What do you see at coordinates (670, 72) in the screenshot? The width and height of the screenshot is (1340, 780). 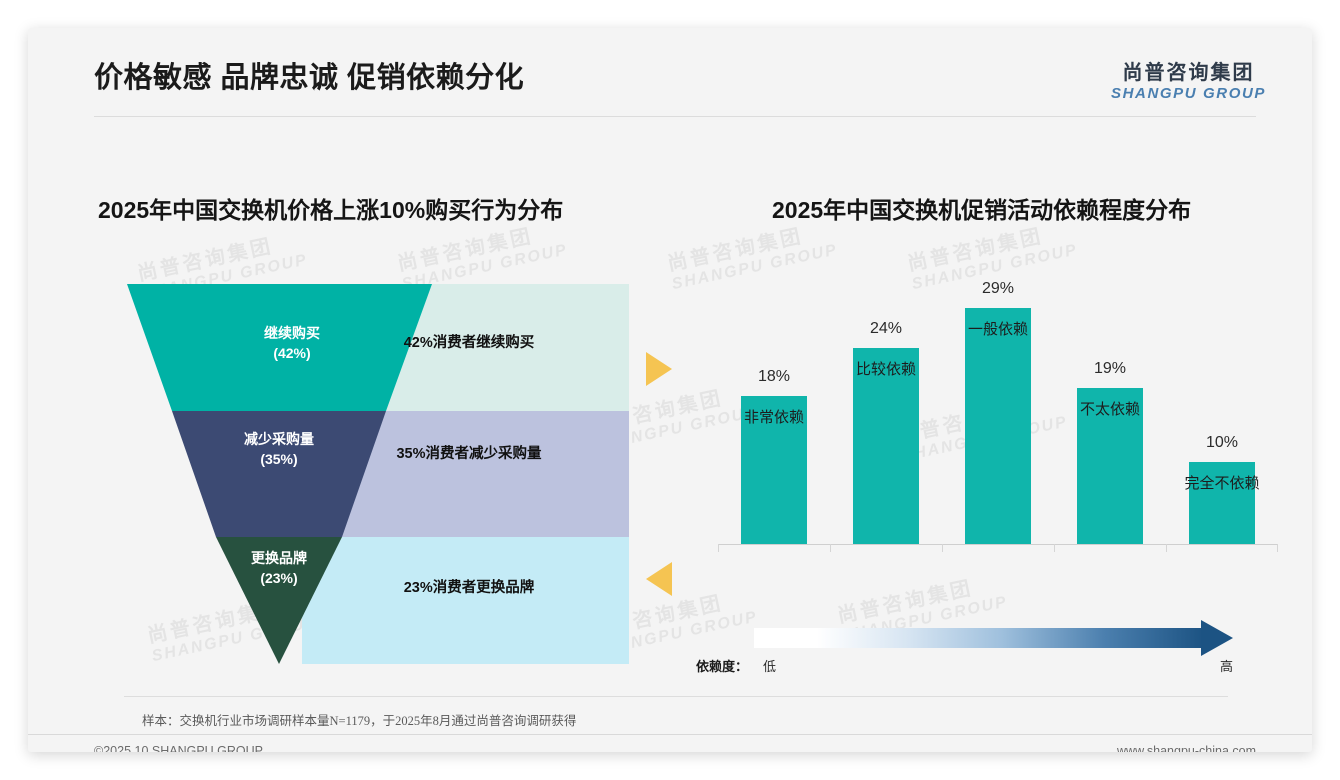 I see `slide-header: 价格敏感 品牌忠诚 促销依赖分化 尚普咨询集团 SHANGPU GROUP` at bounding box center [670, 72].